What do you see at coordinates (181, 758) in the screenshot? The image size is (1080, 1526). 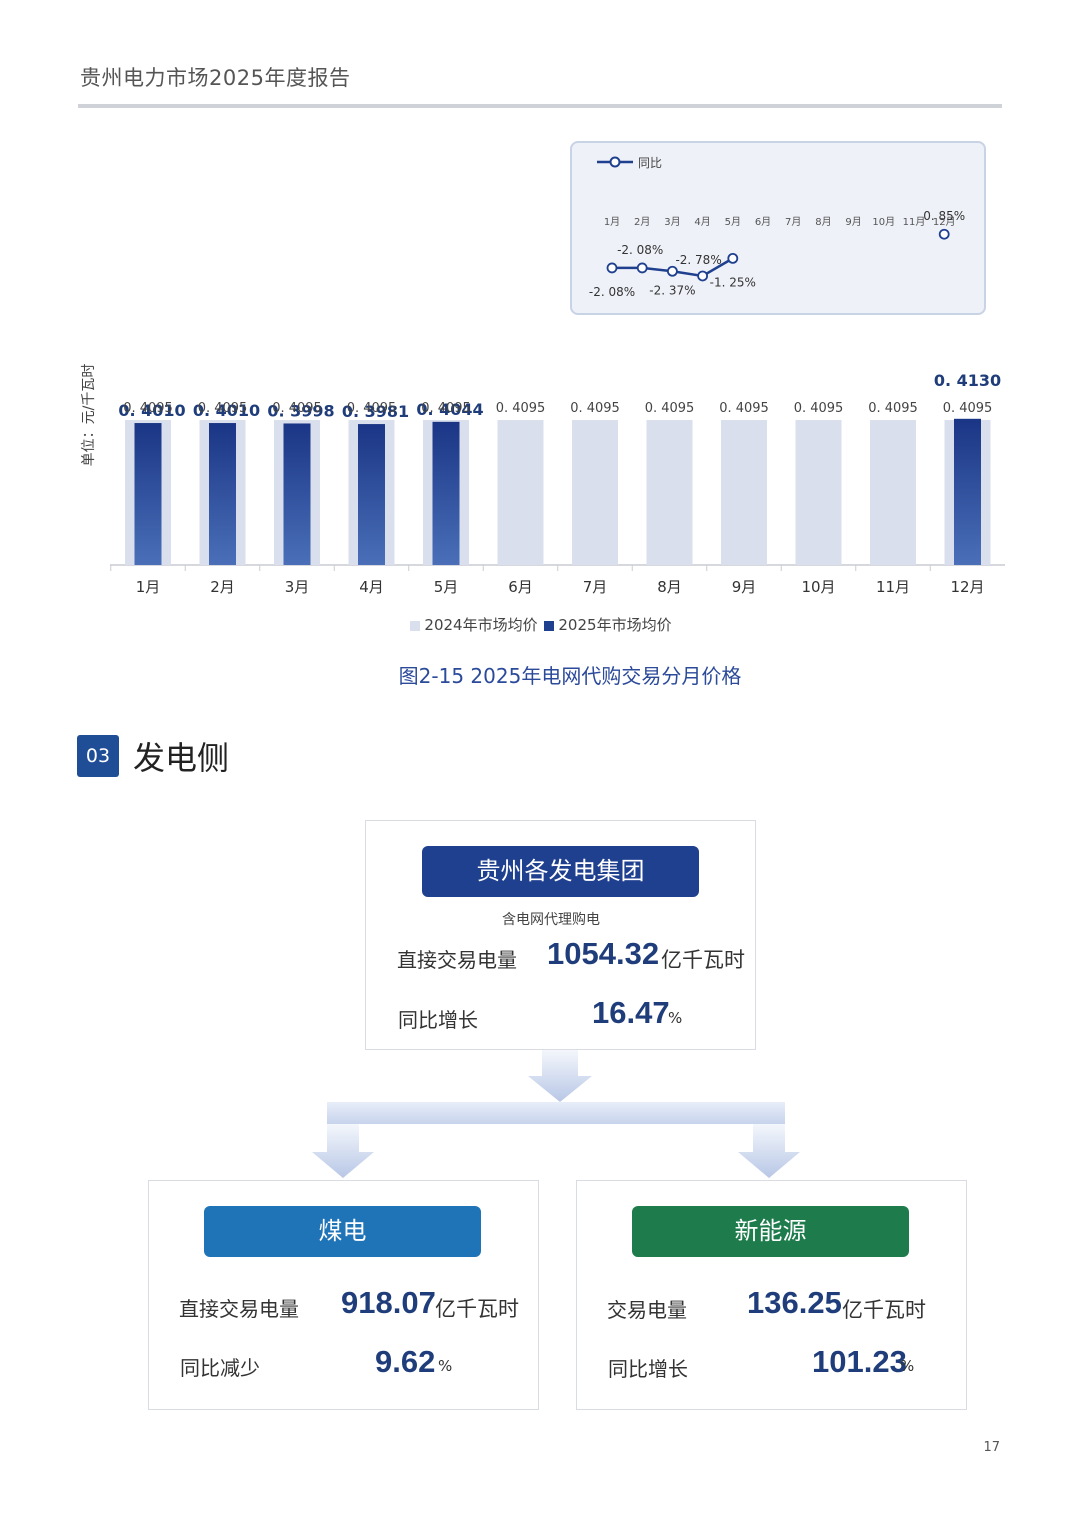 I see `section-title: 发电侧` at bounding box center [181, 758].